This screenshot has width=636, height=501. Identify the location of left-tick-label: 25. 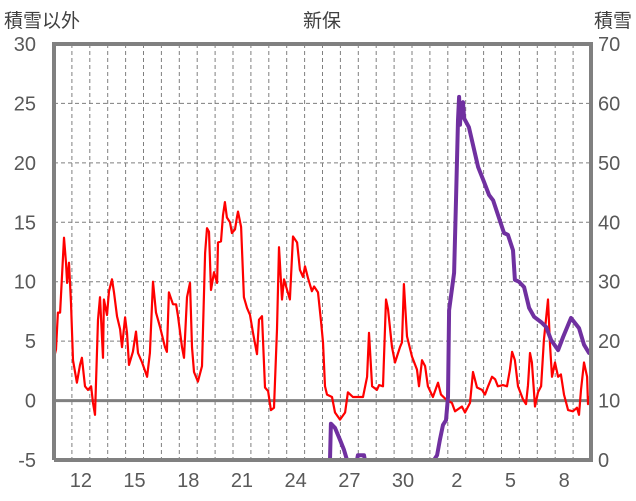
(25, 104).